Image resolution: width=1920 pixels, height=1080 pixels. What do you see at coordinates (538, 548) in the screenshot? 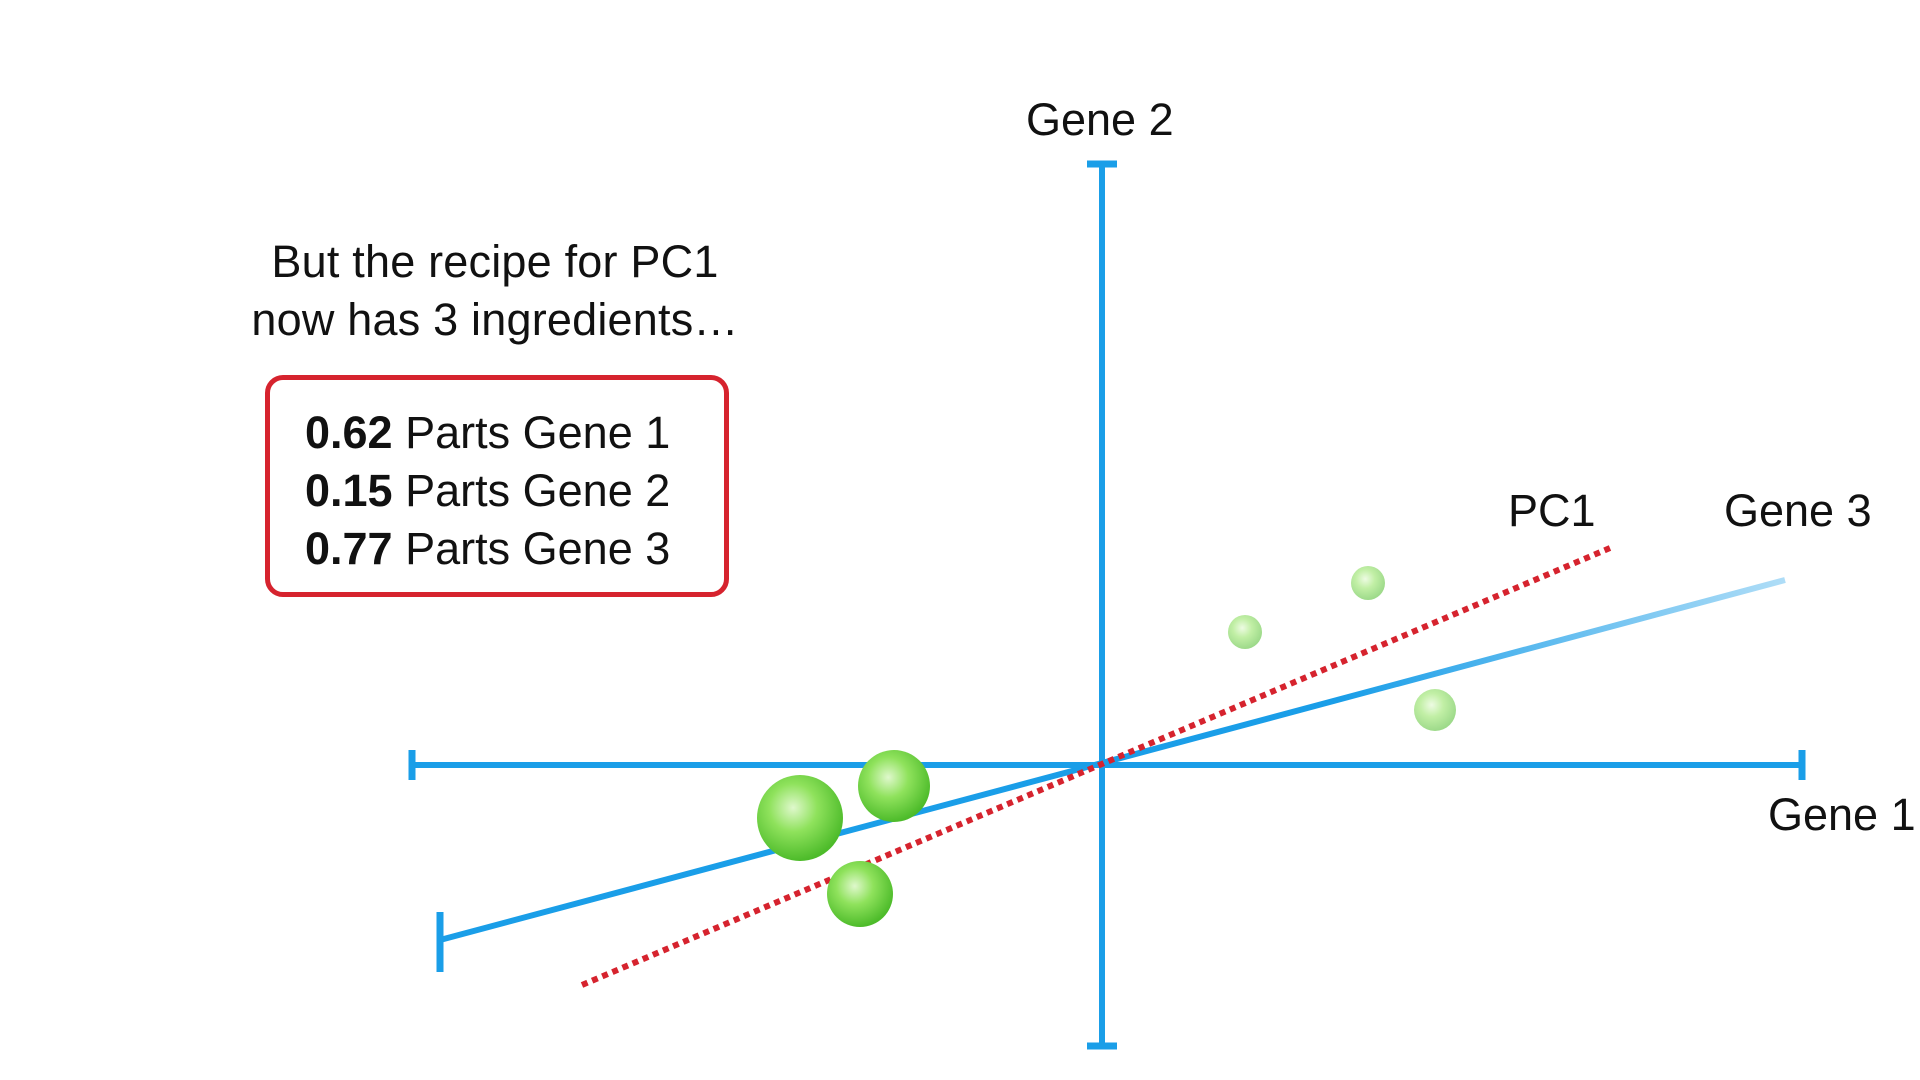
I see `recipe-text: Parts Gene 3` at bounding box center [538, 548].